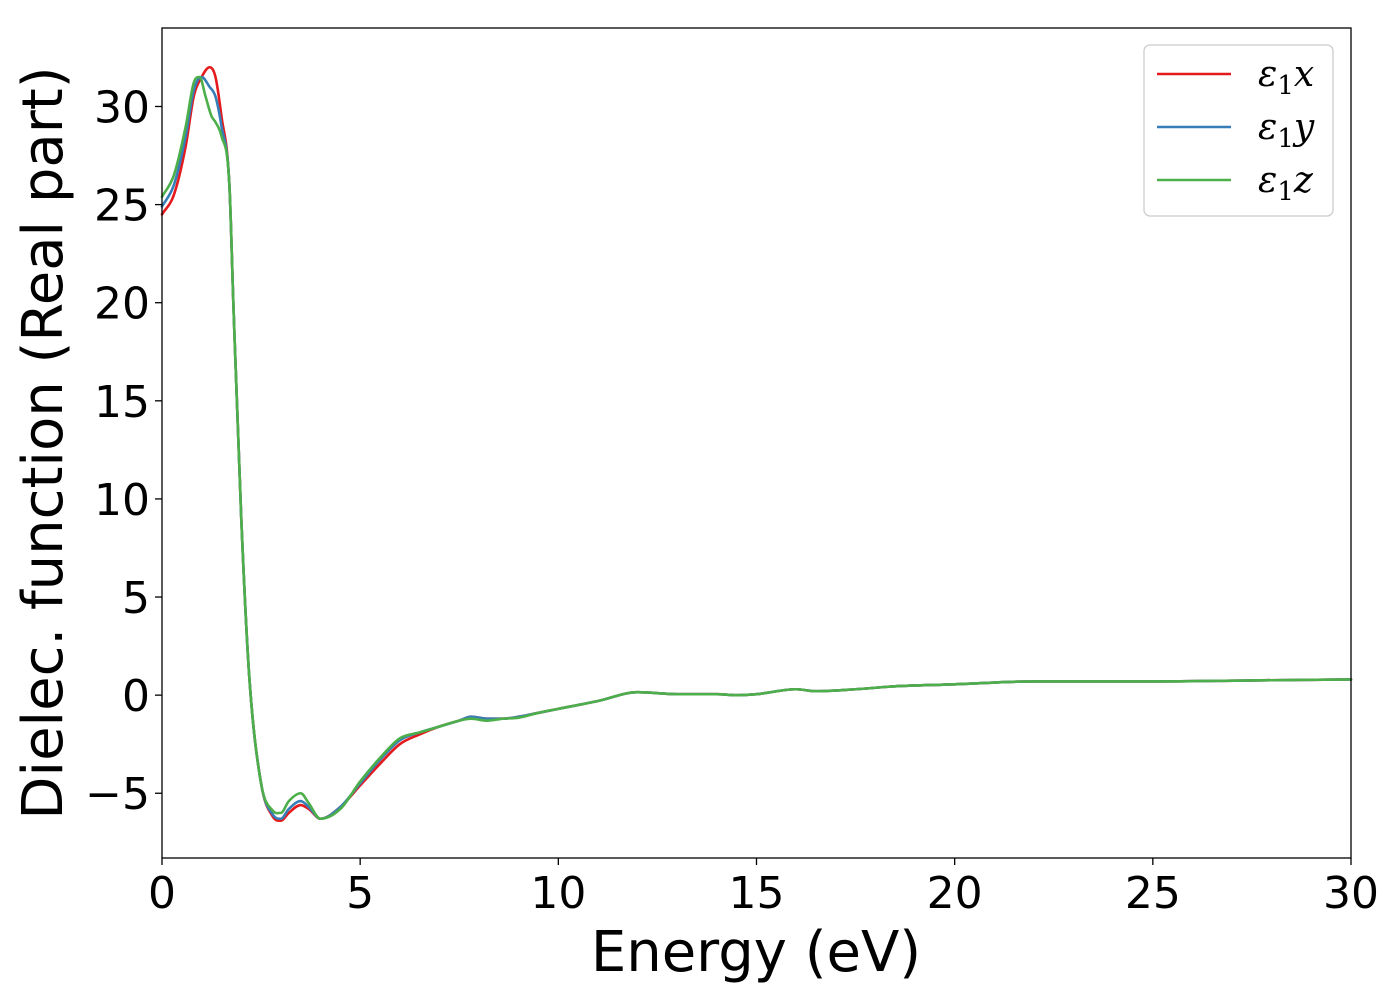 The image size is (1400, 1000). Describe the element at coordinates (43, 442) in the screenshot. I see `y-axis-label: Dielec. function (Real part)` at that location.